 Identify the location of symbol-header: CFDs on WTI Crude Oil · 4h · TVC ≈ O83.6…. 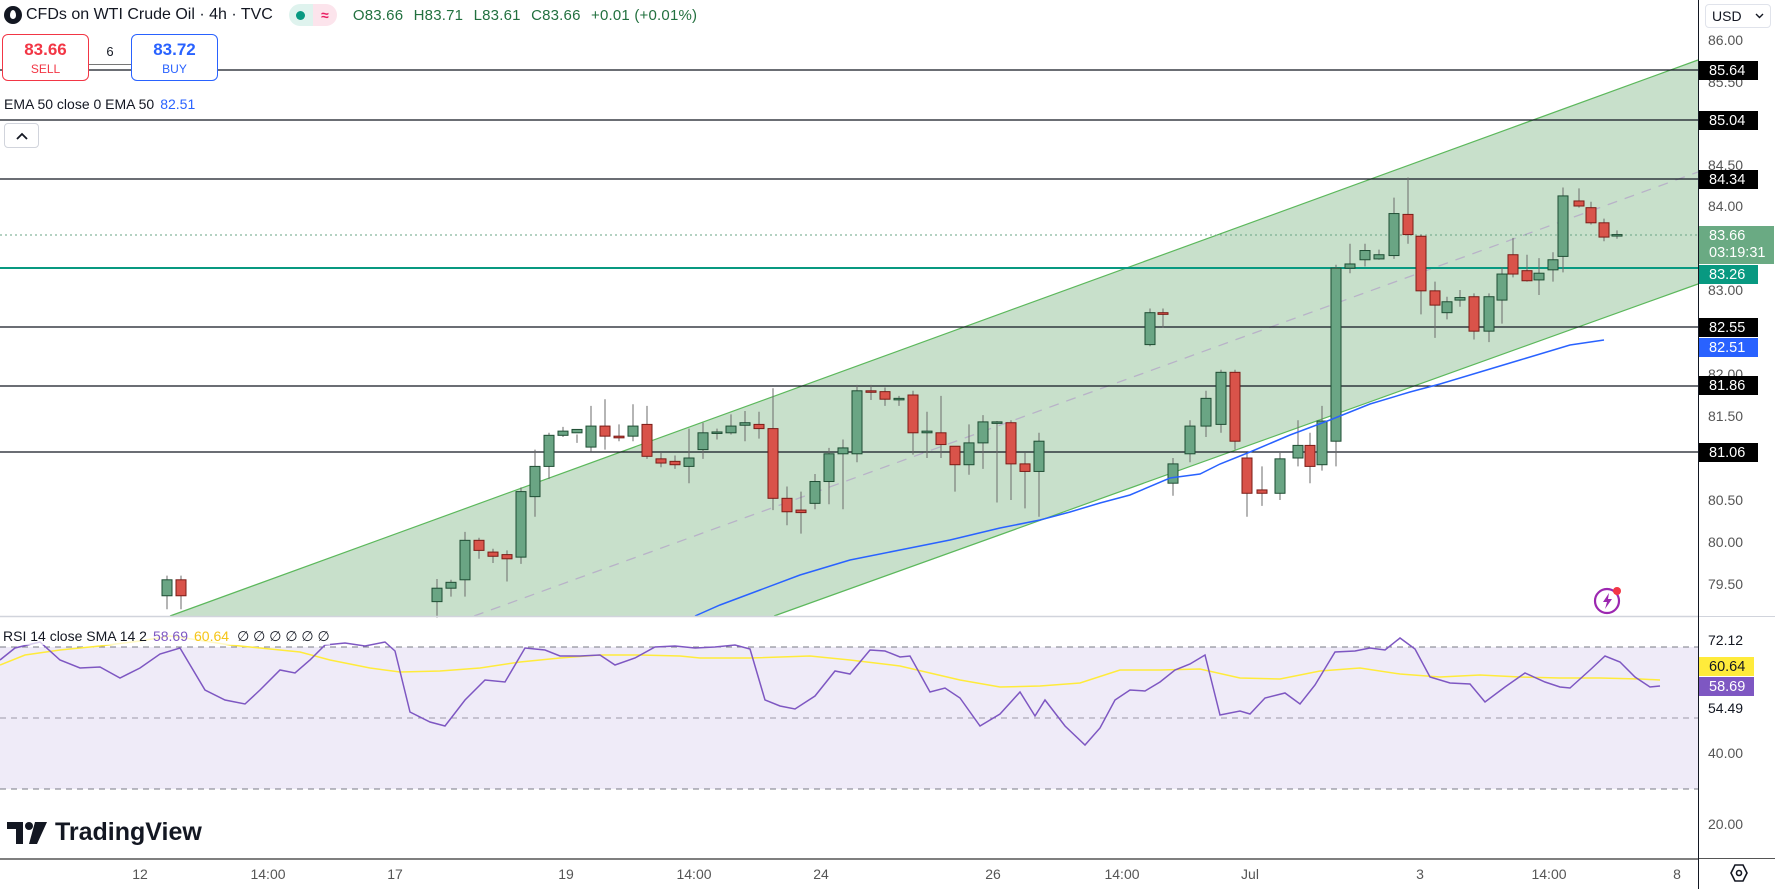
(353, 15).